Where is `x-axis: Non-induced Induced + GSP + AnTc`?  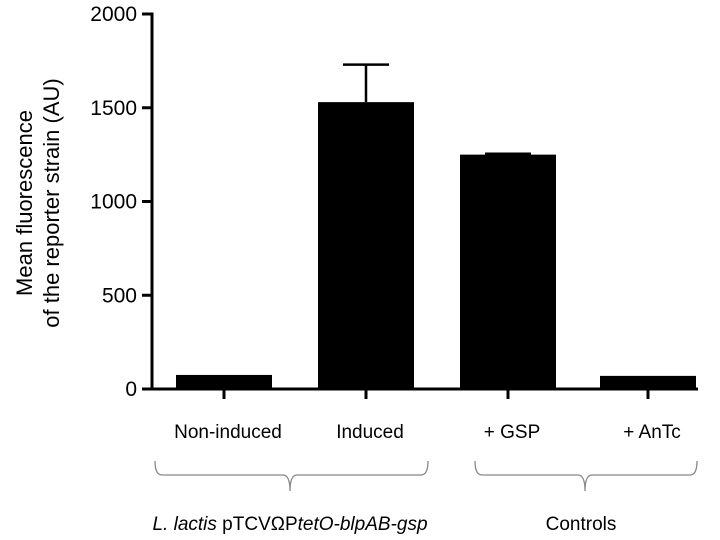 x-axis: Non-induced Induced + GSP + AnTc is located at coordinates (424, 415).